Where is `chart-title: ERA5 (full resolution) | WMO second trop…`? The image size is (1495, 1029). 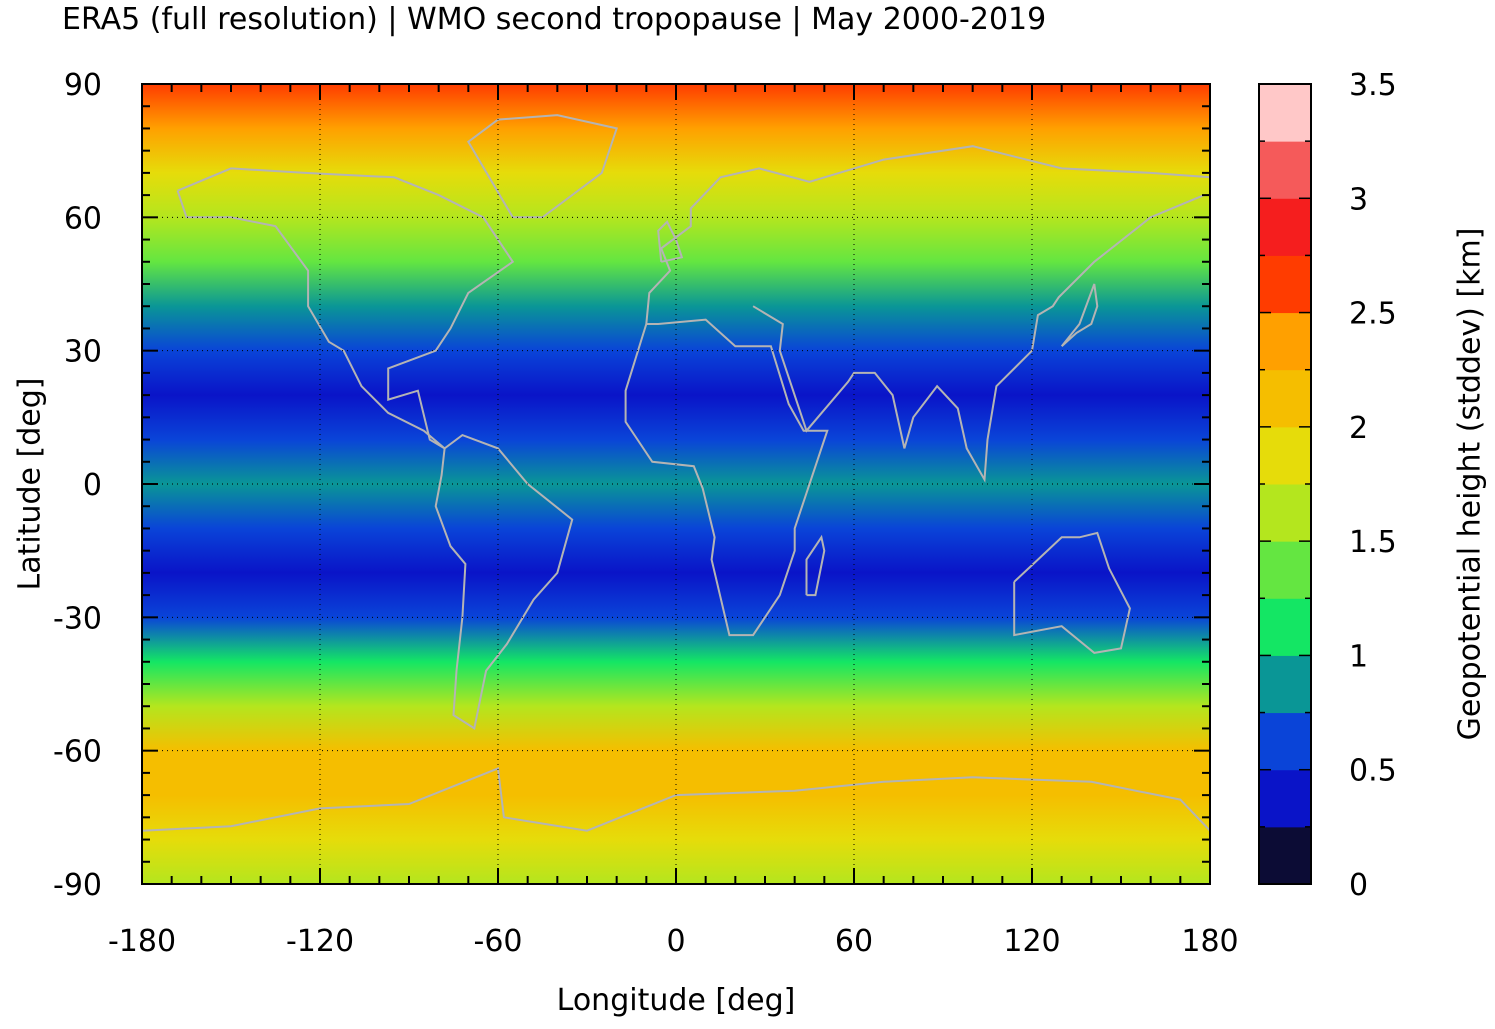 chart-title: ERA5 (full resolution) | WMO second trop… is located at coordinates (554, 19).